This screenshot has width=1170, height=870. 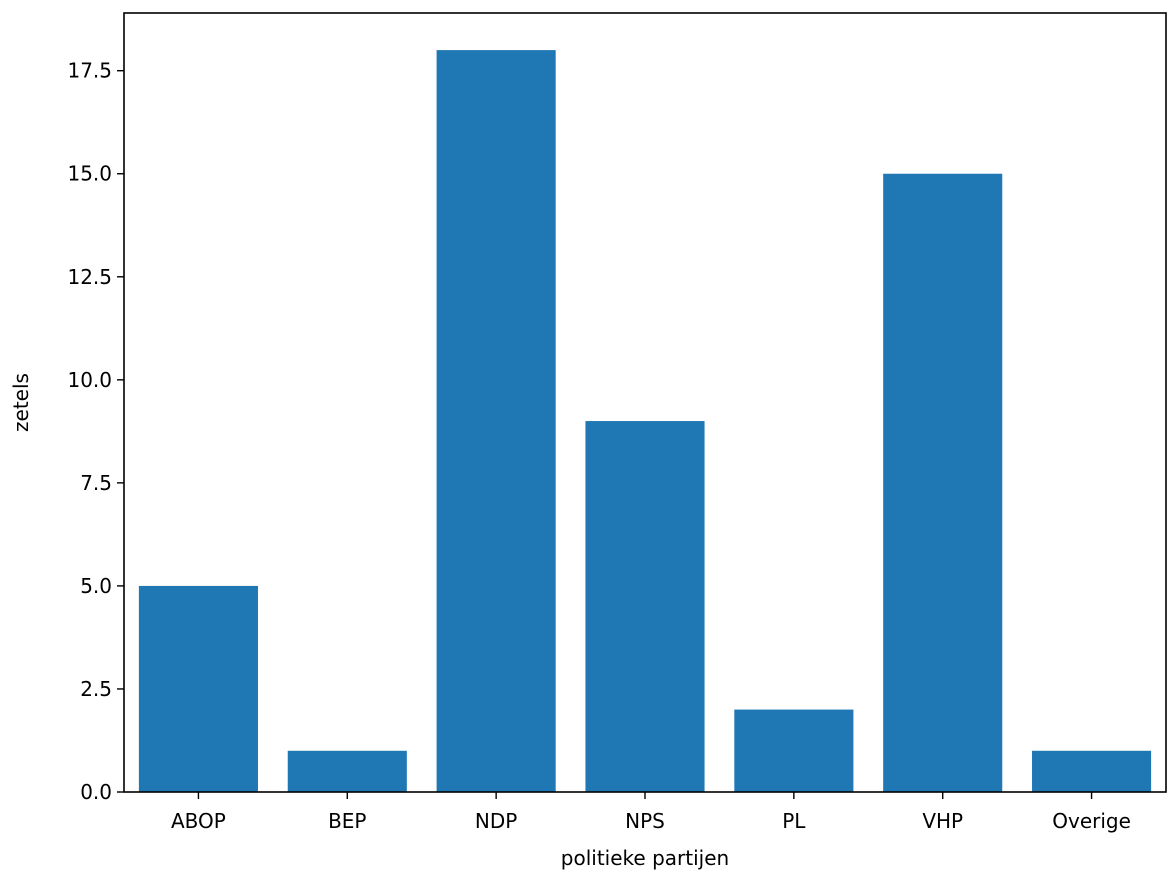 What do you see at coordinates (942, 821) in the screenshot?
I see `x-tick-label-vhp: VHP` at bounding box center [942, 821].